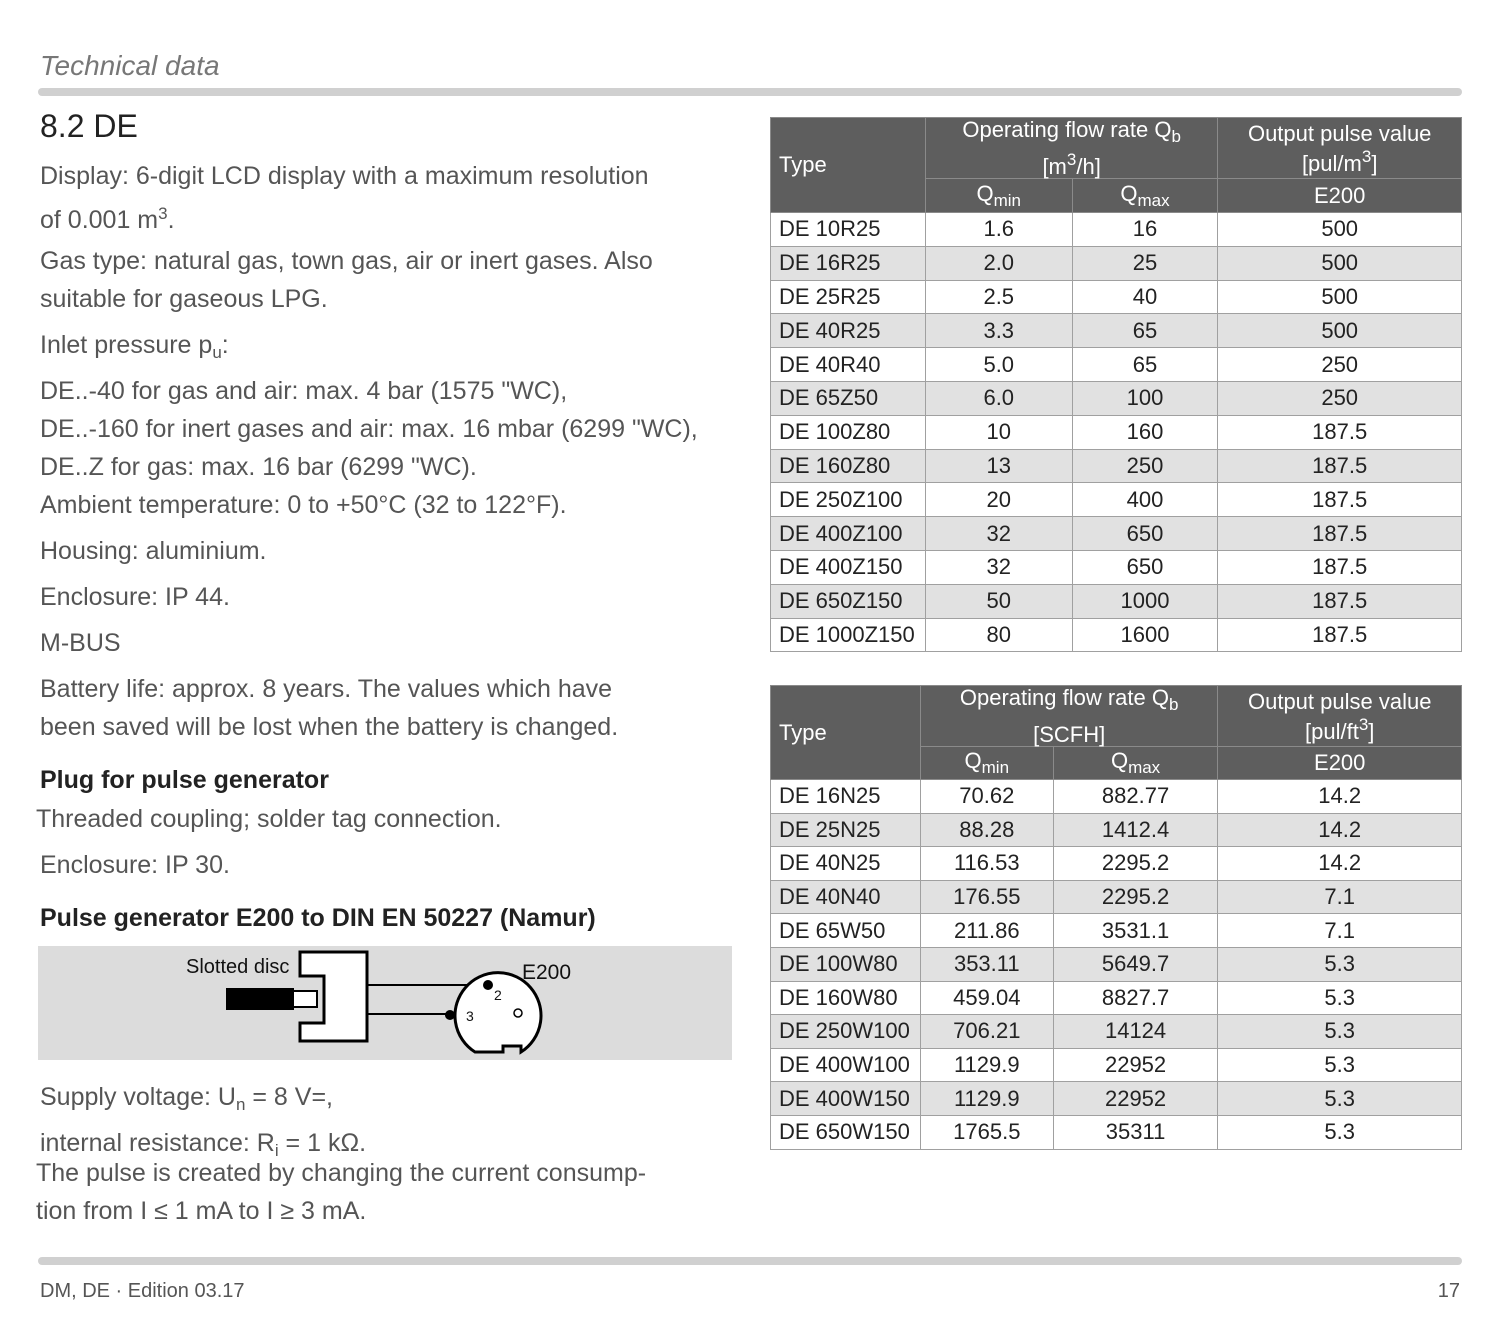 The width and height of the screenshot is (1500, 1322). Describe the element at coordinates (848, 364) in the screenshot. I see `cell-type: DE 40R40` at that location.